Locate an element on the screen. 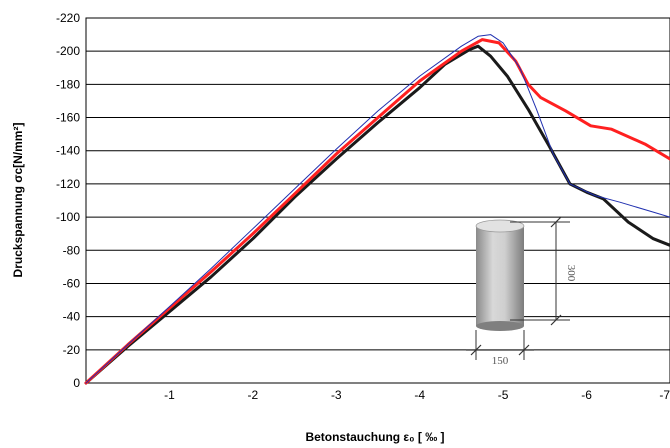  x-tick-label: -7 is located at coordinates (664, 395).